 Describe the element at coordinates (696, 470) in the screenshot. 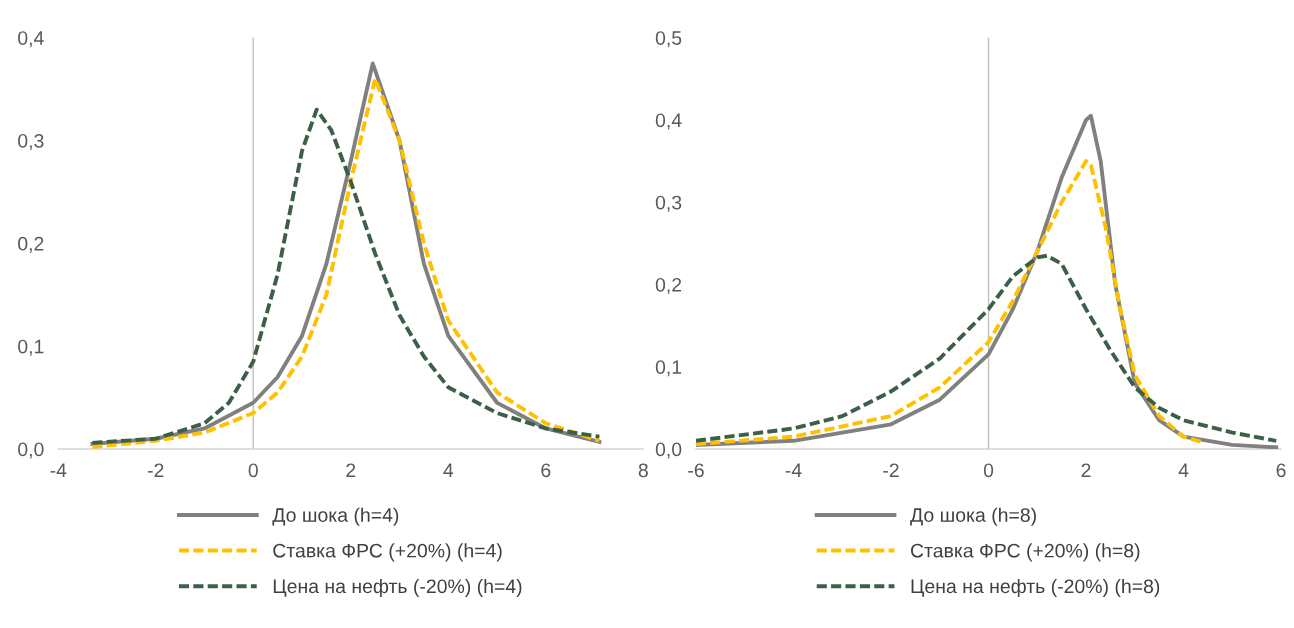

I see `x-tick-label: -6` at that location.